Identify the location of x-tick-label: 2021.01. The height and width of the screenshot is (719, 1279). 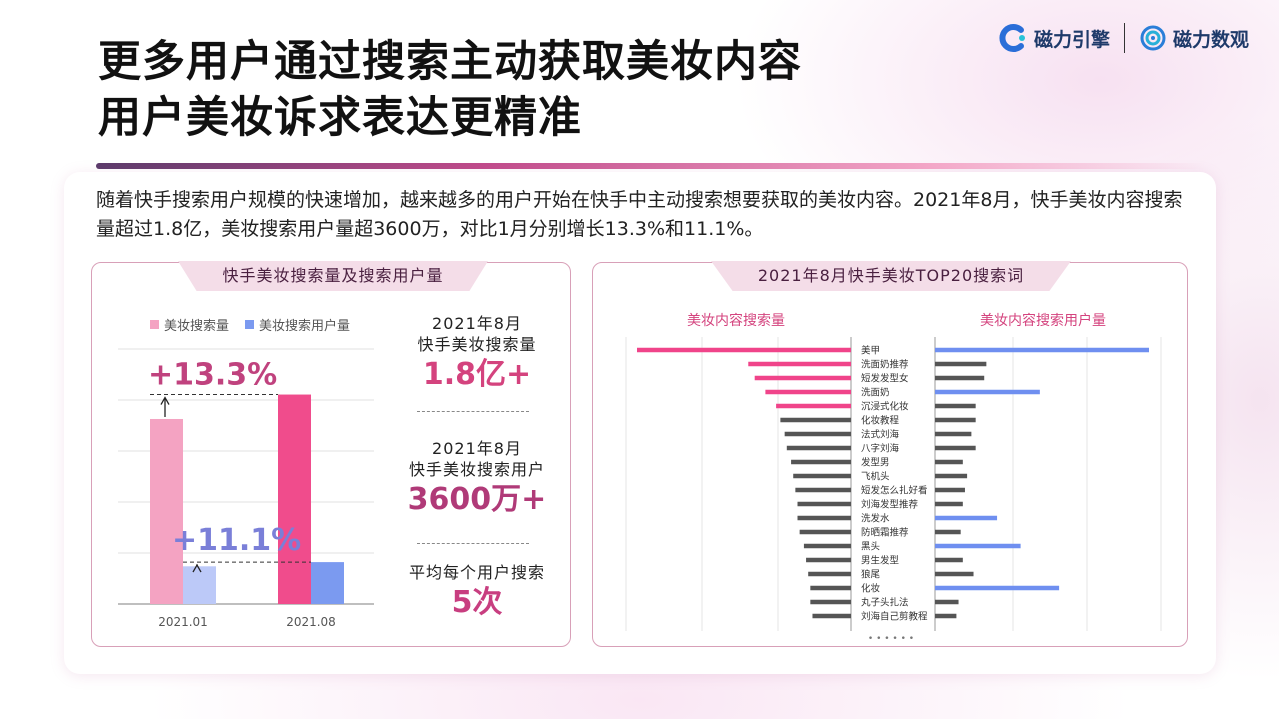
(183, 622).